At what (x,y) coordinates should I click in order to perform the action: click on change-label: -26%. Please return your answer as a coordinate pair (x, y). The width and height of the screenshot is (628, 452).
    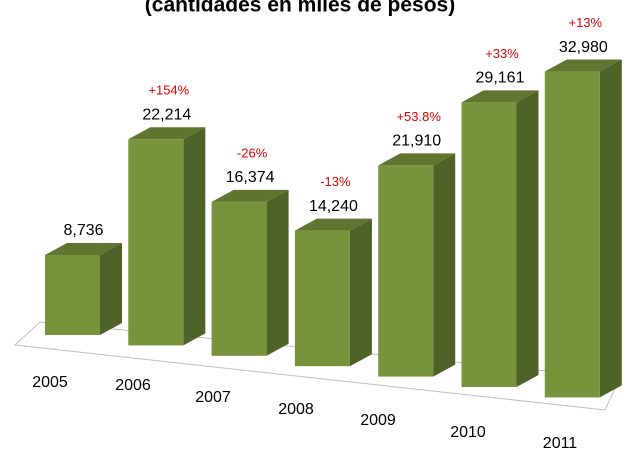
    Looking at the image, I should click on (252, 152).